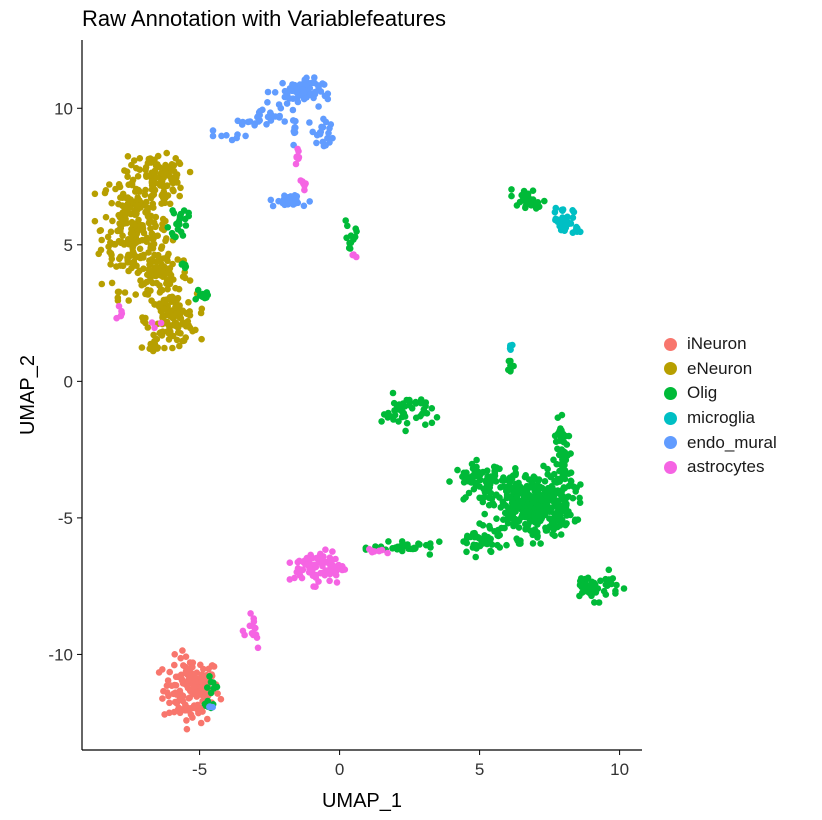 This screenshot has height=820, width=822. I want to click on legend-key-endo-mural, so click(670, 443).